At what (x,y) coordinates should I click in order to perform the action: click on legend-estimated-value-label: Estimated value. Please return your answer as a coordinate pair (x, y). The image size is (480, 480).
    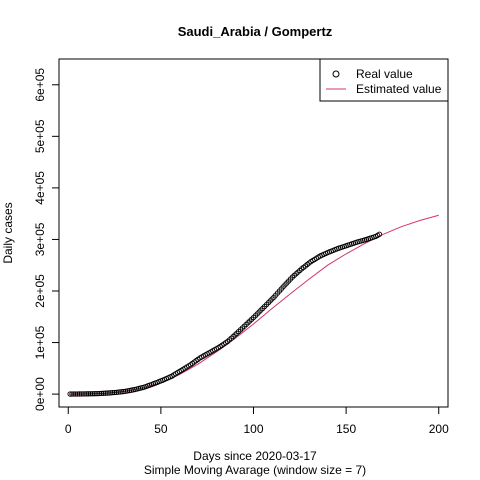
    Looking at the image, I should click on (399, 89).